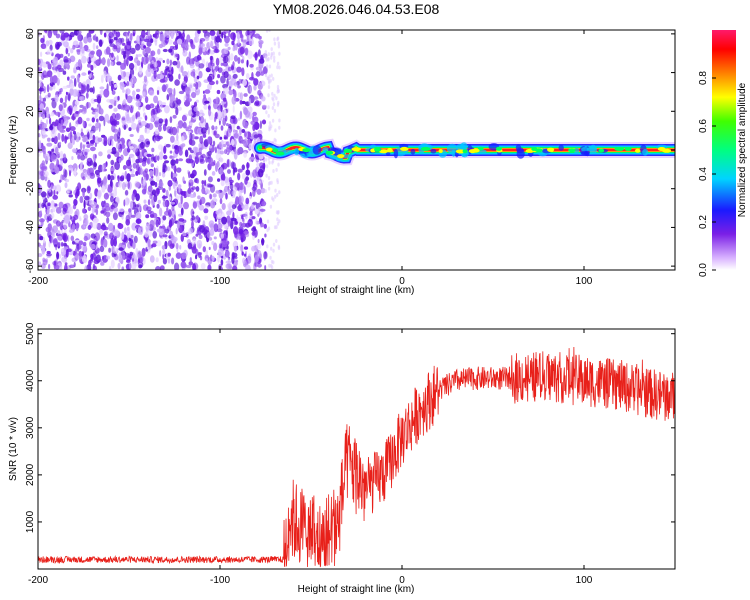  What do you see at coordinates (30, 380) in the screenshot?
I see `snr-ytick-label: 4000` at bounding box center [30, 380].